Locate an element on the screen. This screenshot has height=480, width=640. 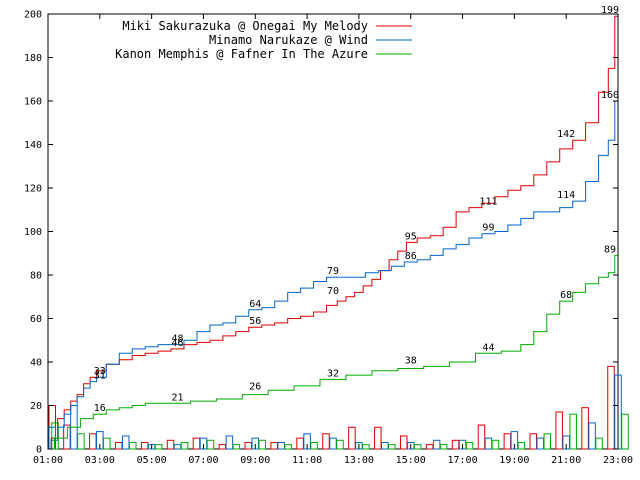
data-label: 21 is located at coordinates (178, 397).